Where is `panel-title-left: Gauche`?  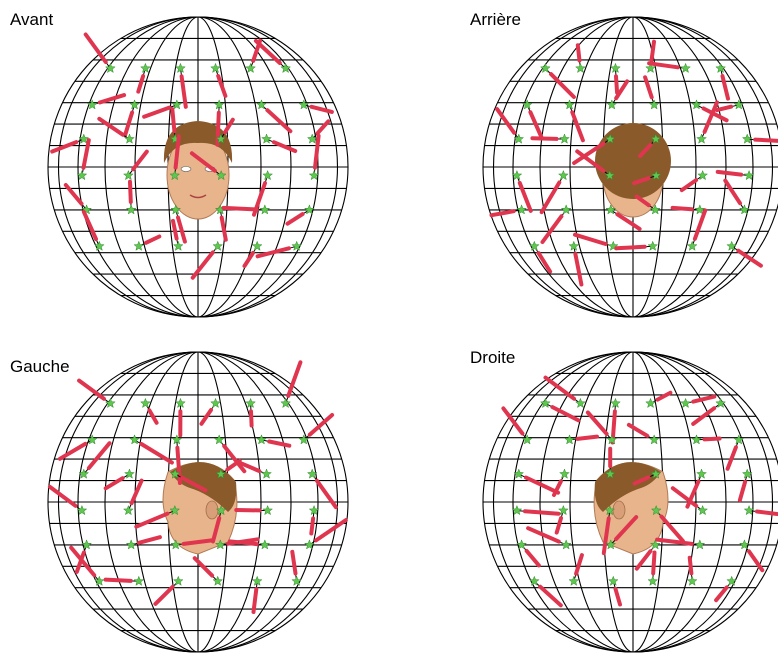 panel-title-left: Gauche is located at coordinates (40, 366).